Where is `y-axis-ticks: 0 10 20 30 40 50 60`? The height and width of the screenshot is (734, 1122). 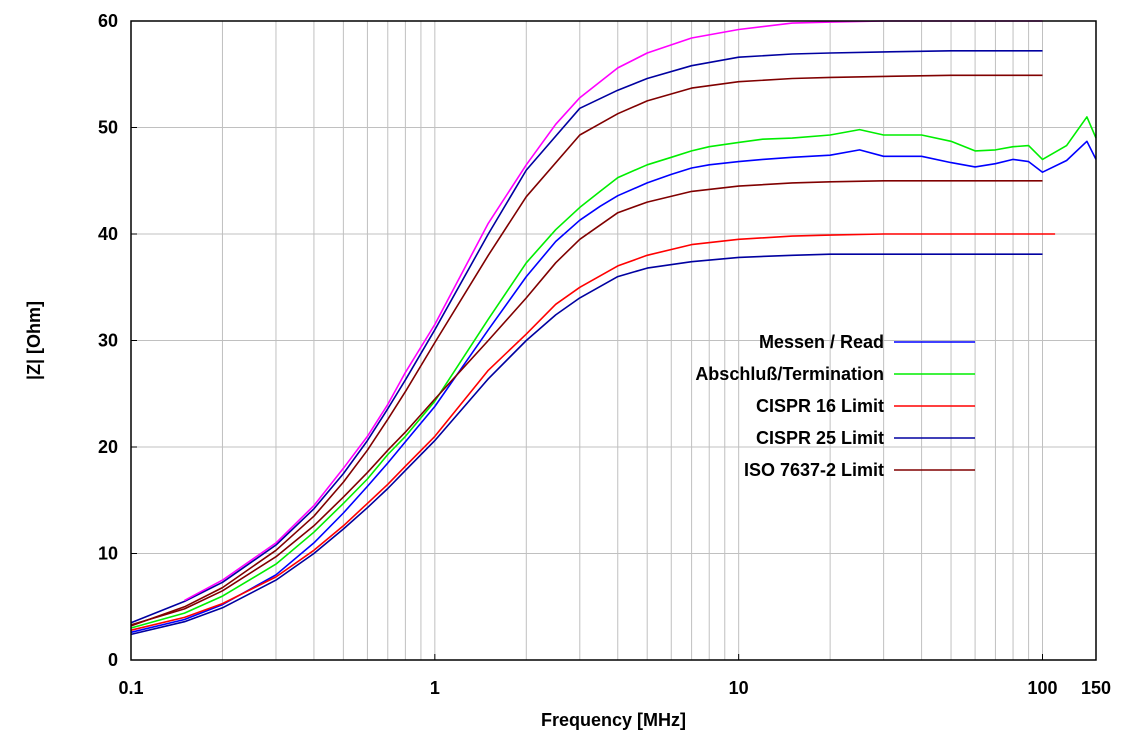
y-axis-ticks: 0 10 20 30 40 50 60 is located at coordinates (117, 340).